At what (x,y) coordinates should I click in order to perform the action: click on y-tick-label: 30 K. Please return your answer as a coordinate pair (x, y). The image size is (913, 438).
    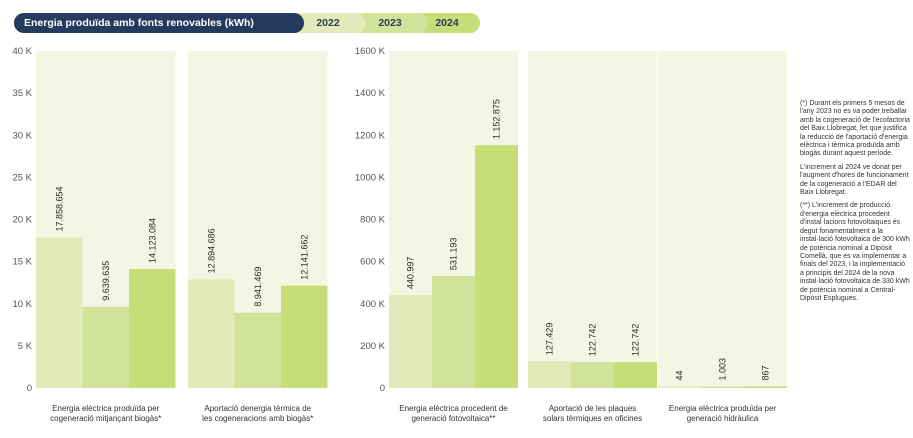
    Looking at the image, I should click on (22, 135).